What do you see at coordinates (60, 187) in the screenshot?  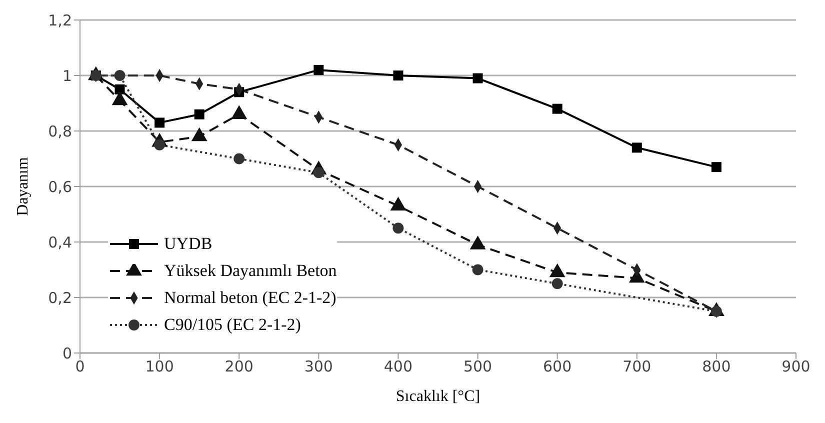 I see `y-tick-label: 0,6` at bounding box center [60, 187].